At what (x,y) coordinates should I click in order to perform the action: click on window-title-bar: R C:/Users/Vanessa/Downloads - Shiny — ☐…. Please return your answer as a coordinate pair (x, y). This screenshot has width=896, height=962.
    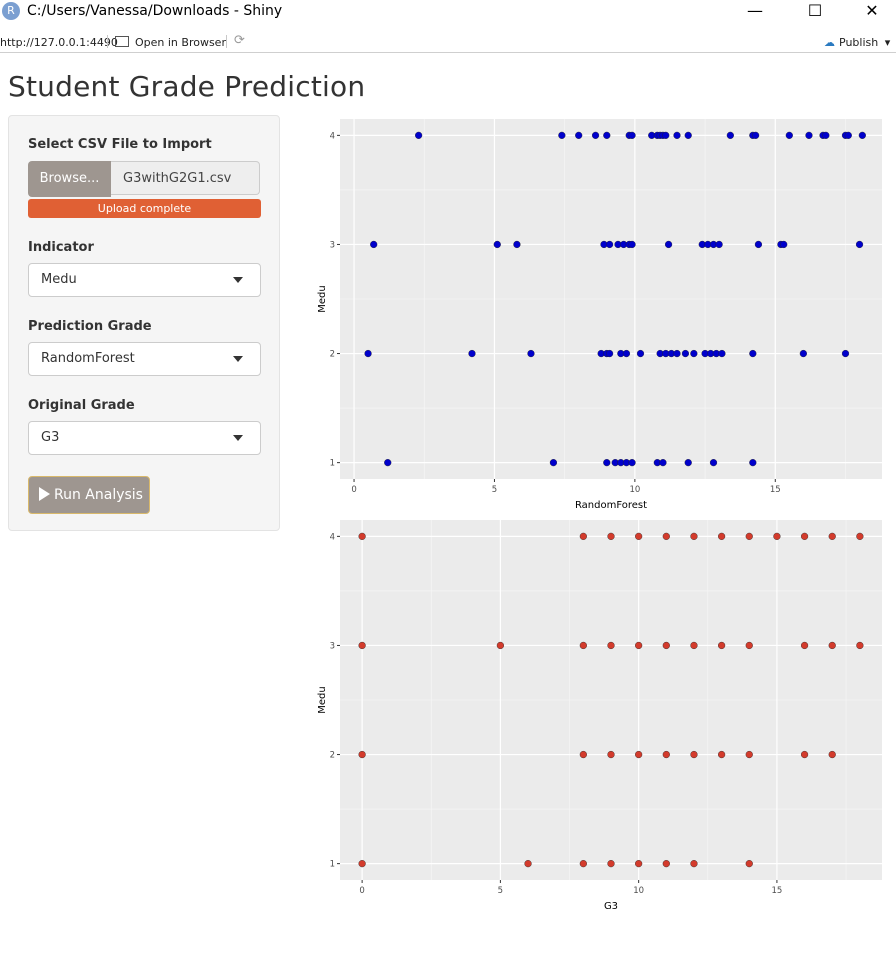
    Looking at the image, I should click on (448, 12).